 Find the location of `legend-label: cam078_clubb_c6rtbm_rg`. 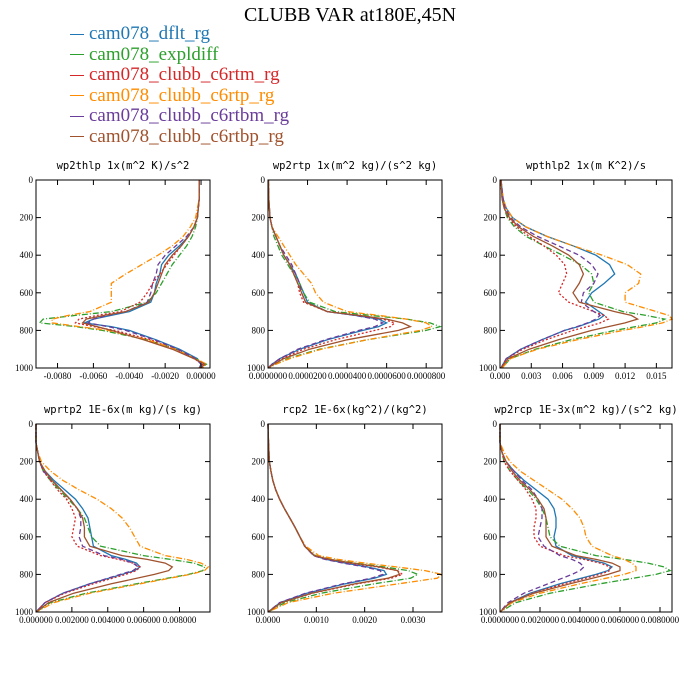

legend-label: cam078_clubb_c6rtbm_rg is located at coordinates (189, 116).